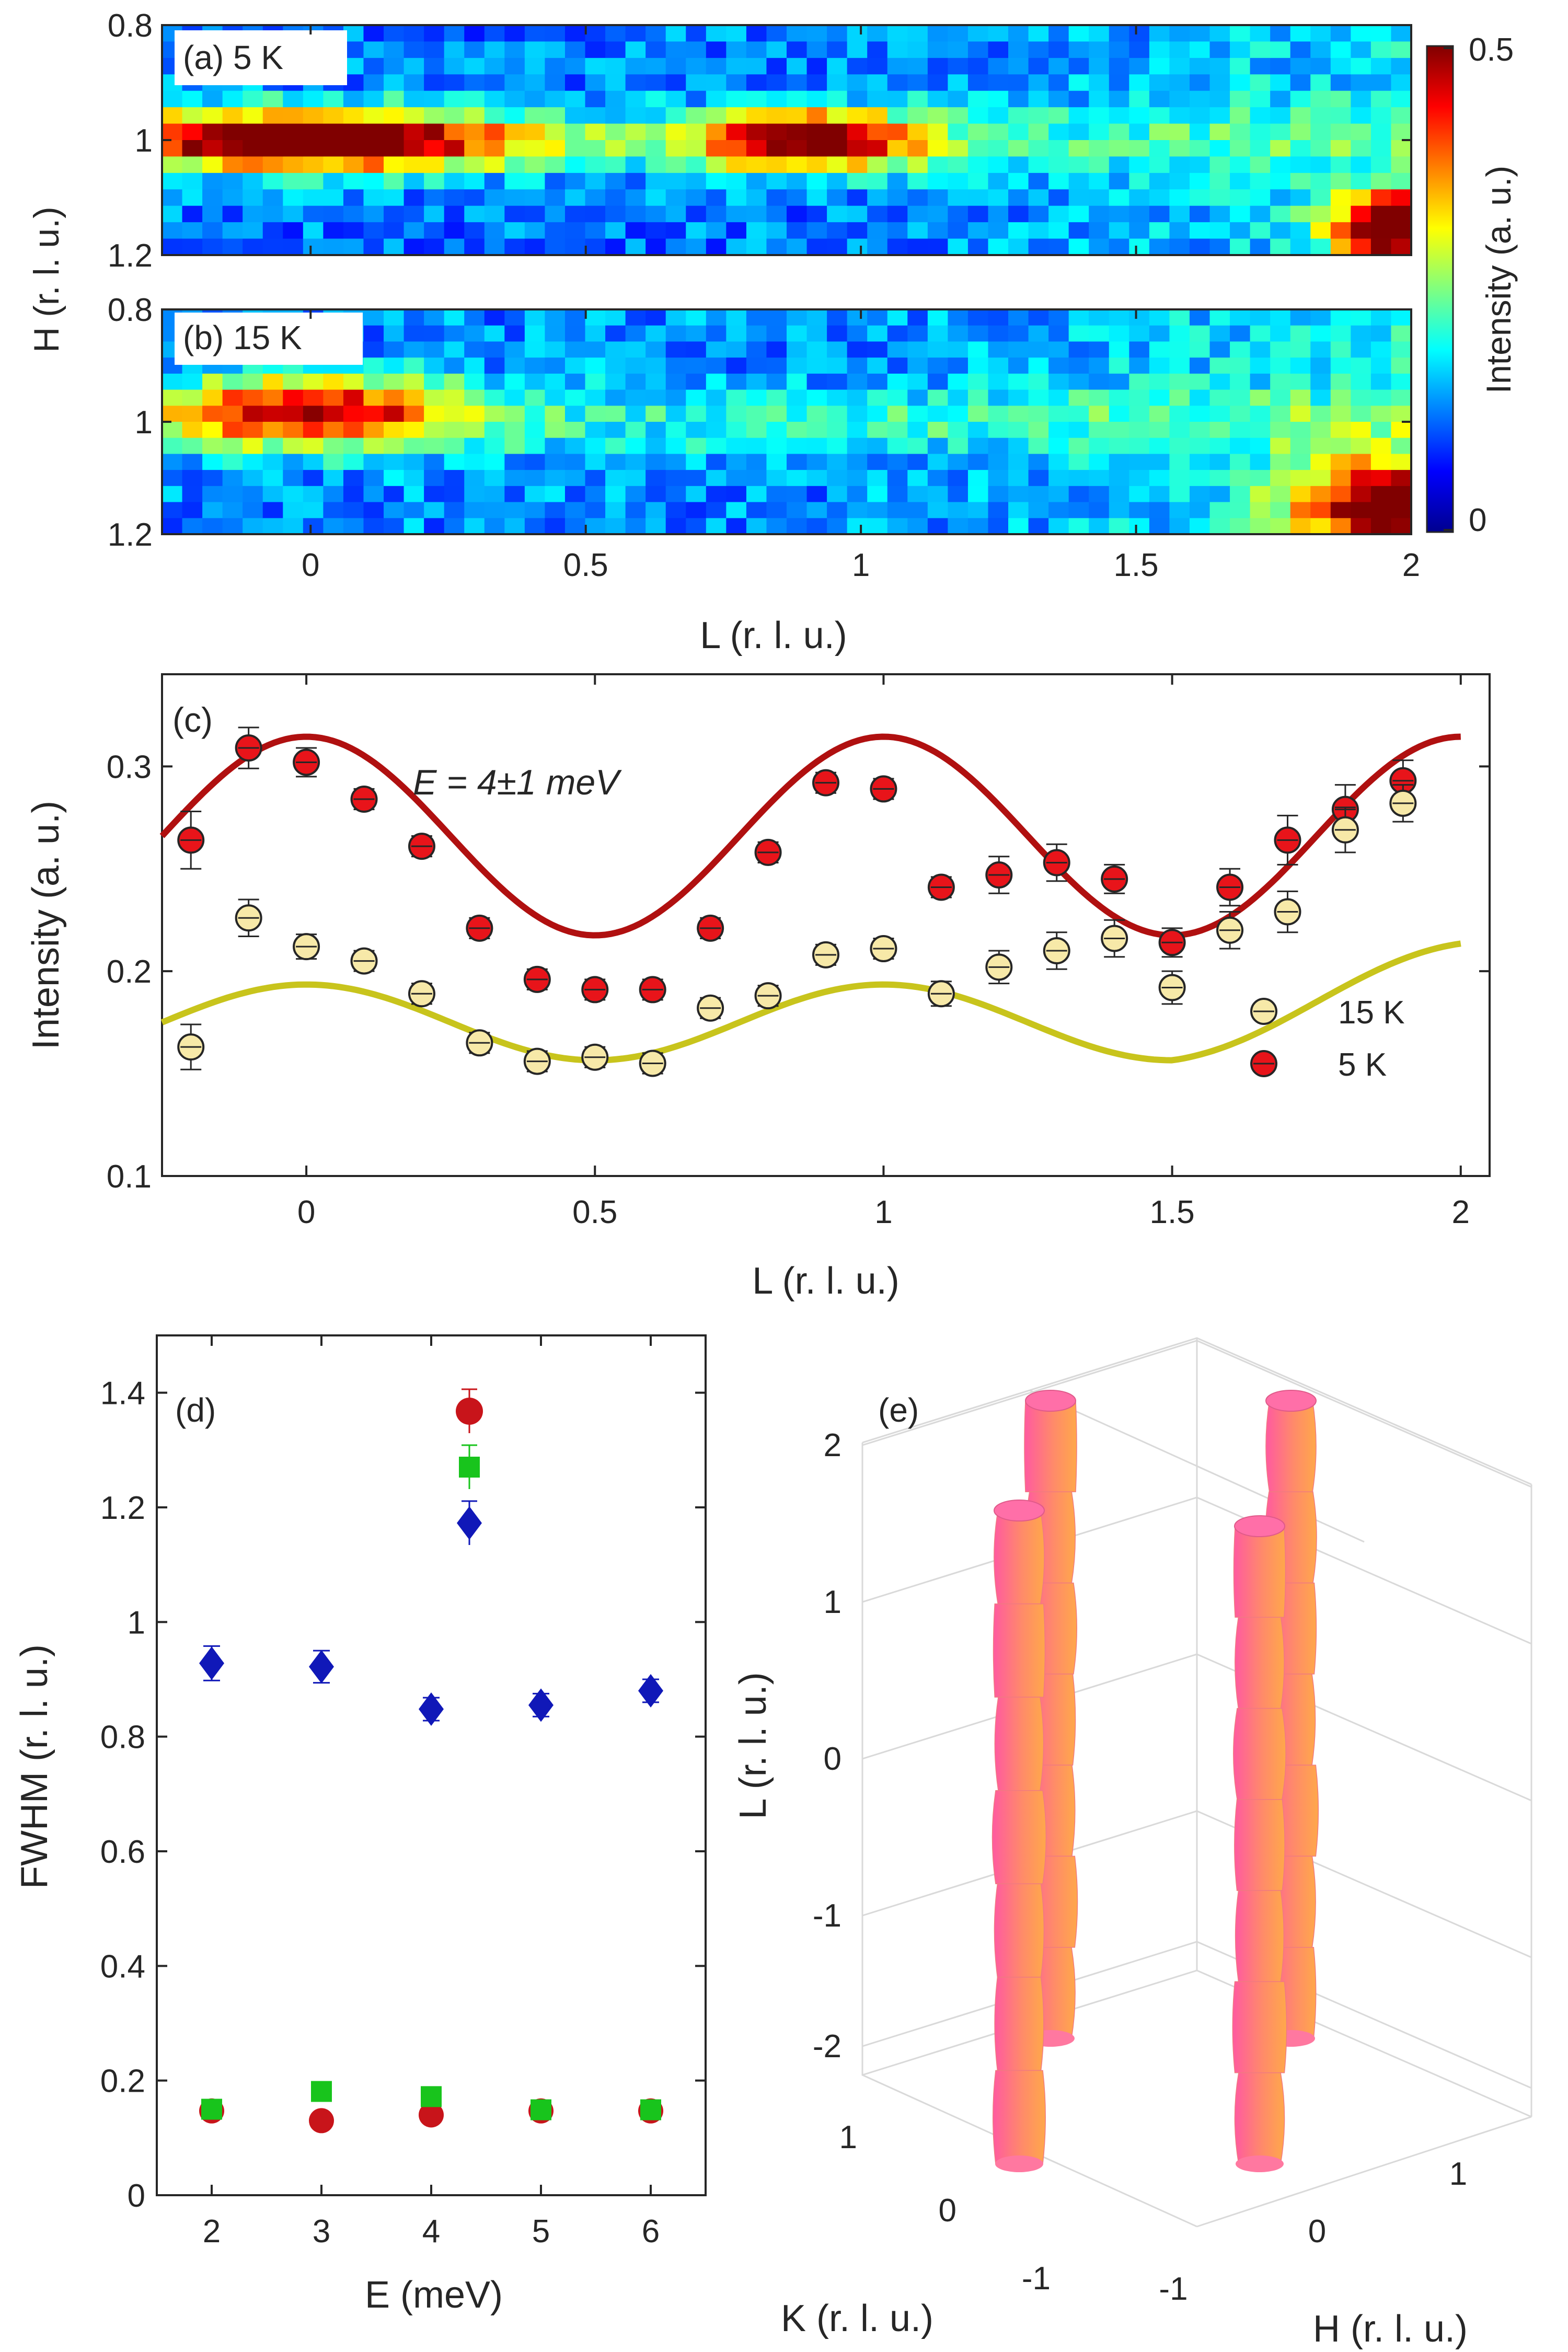 The height and width of the screenshot is (2352, 1568). I want to click on heatmap-b-label-bg, so click(269, 339).